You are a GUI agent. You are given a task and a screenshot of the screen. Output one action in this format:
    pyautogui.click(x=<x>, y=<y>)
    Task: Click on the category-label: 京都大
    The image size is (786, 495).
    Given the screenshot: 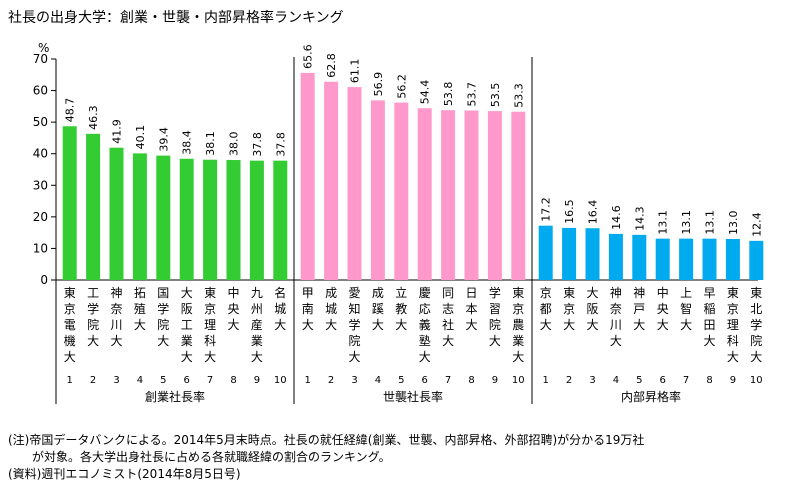 What is the action you would take?
    pyautogui.click(x=546, y=309)
    